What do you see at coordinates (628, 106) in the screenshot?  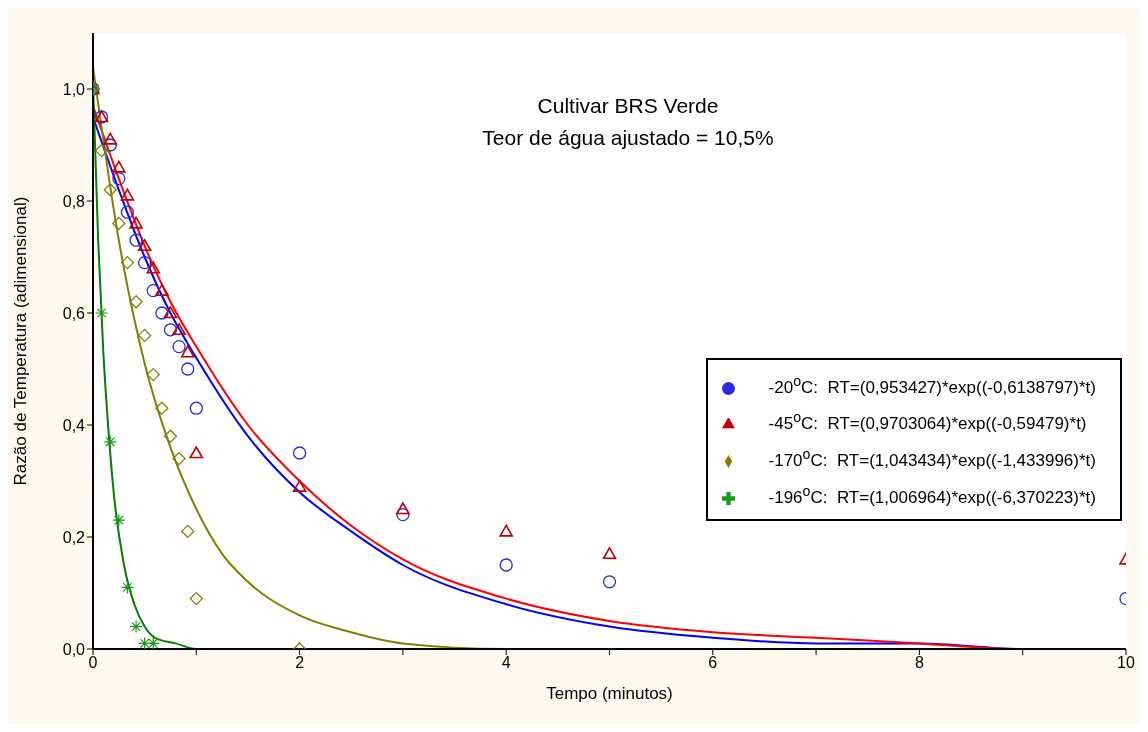 I see `text: Cultivar BRS Verde` at bounding box center [628, 106].